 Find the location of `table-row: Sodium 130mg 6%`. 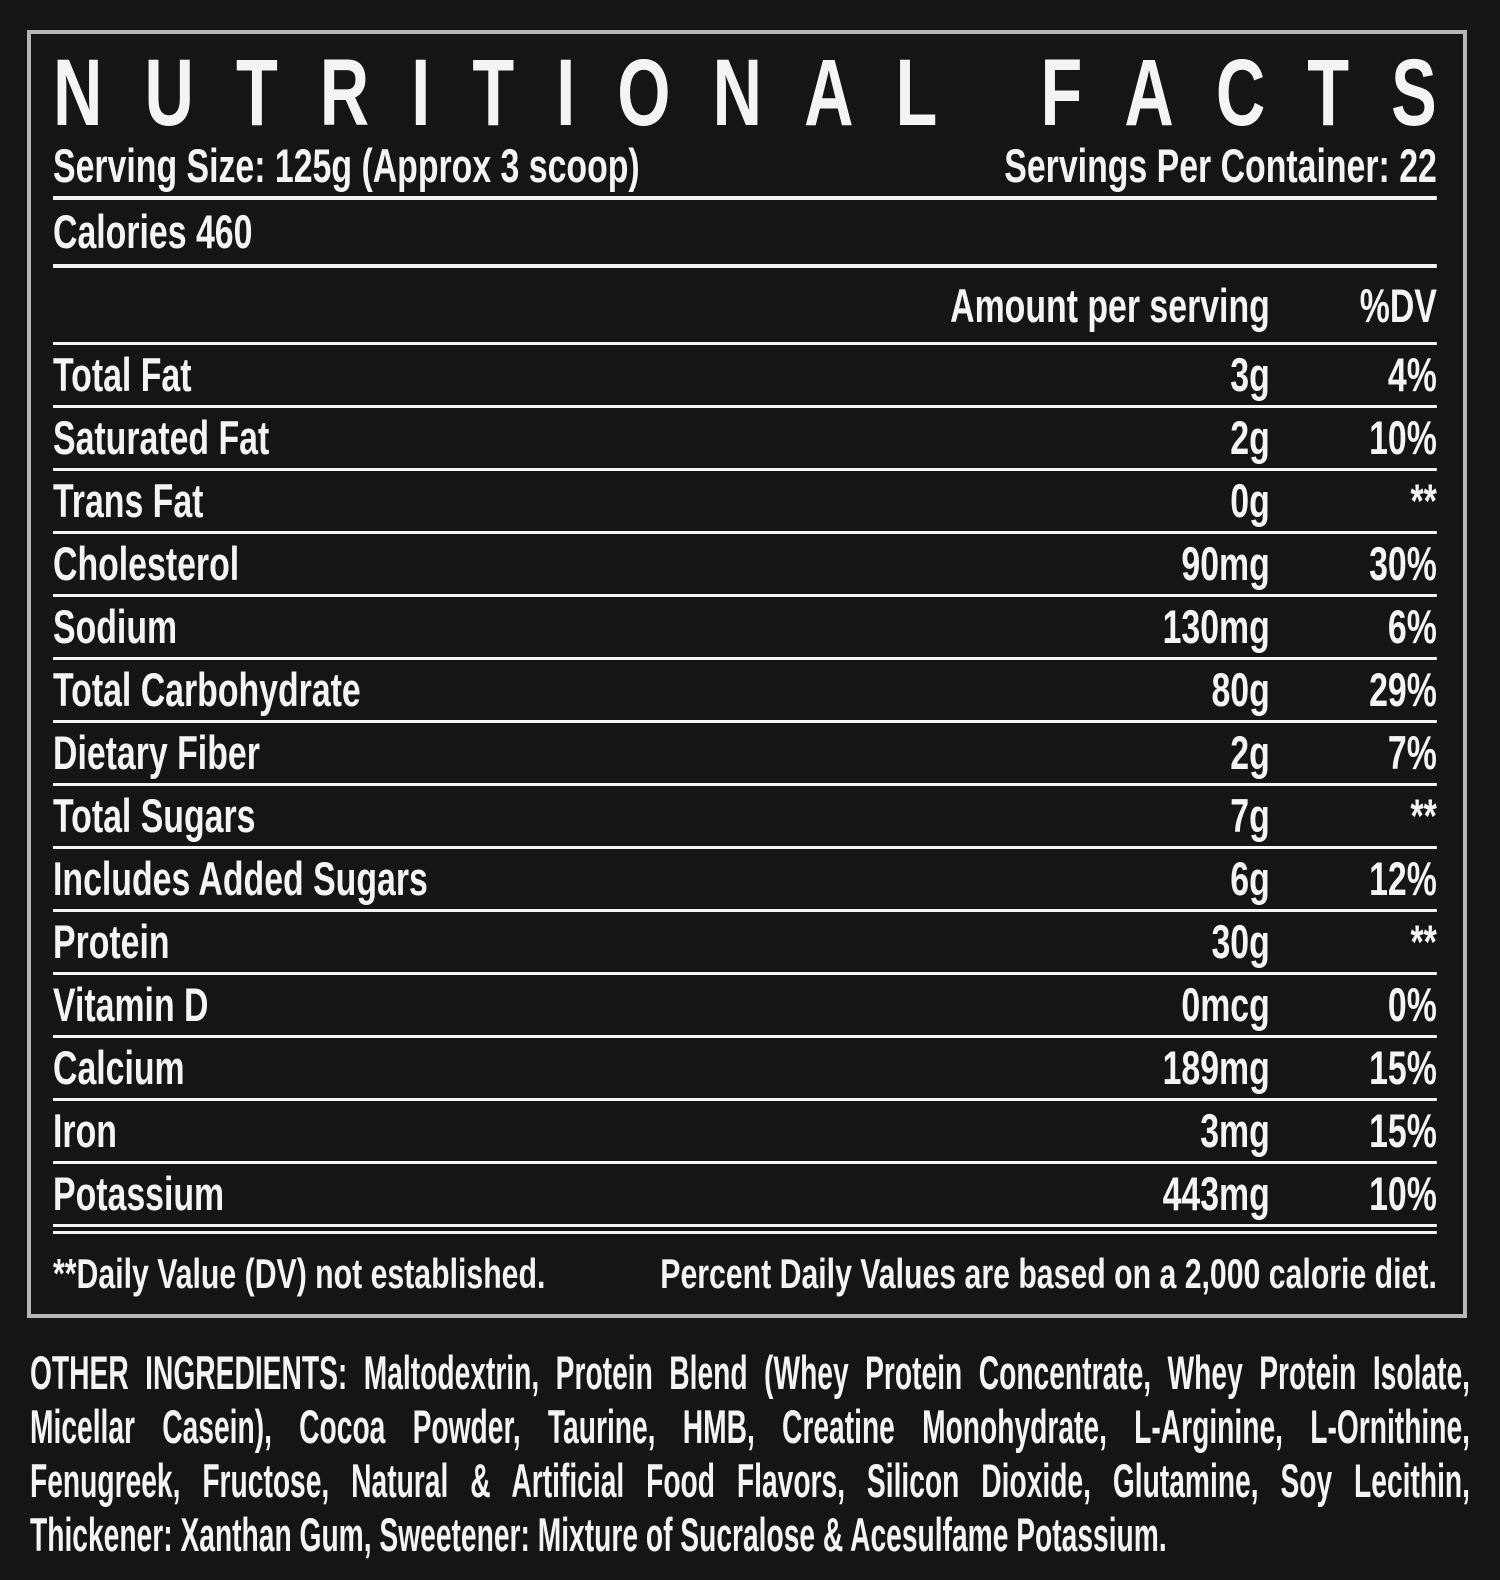

table-row: Sodium 130mg 6% is located at coordinates (745, 628).